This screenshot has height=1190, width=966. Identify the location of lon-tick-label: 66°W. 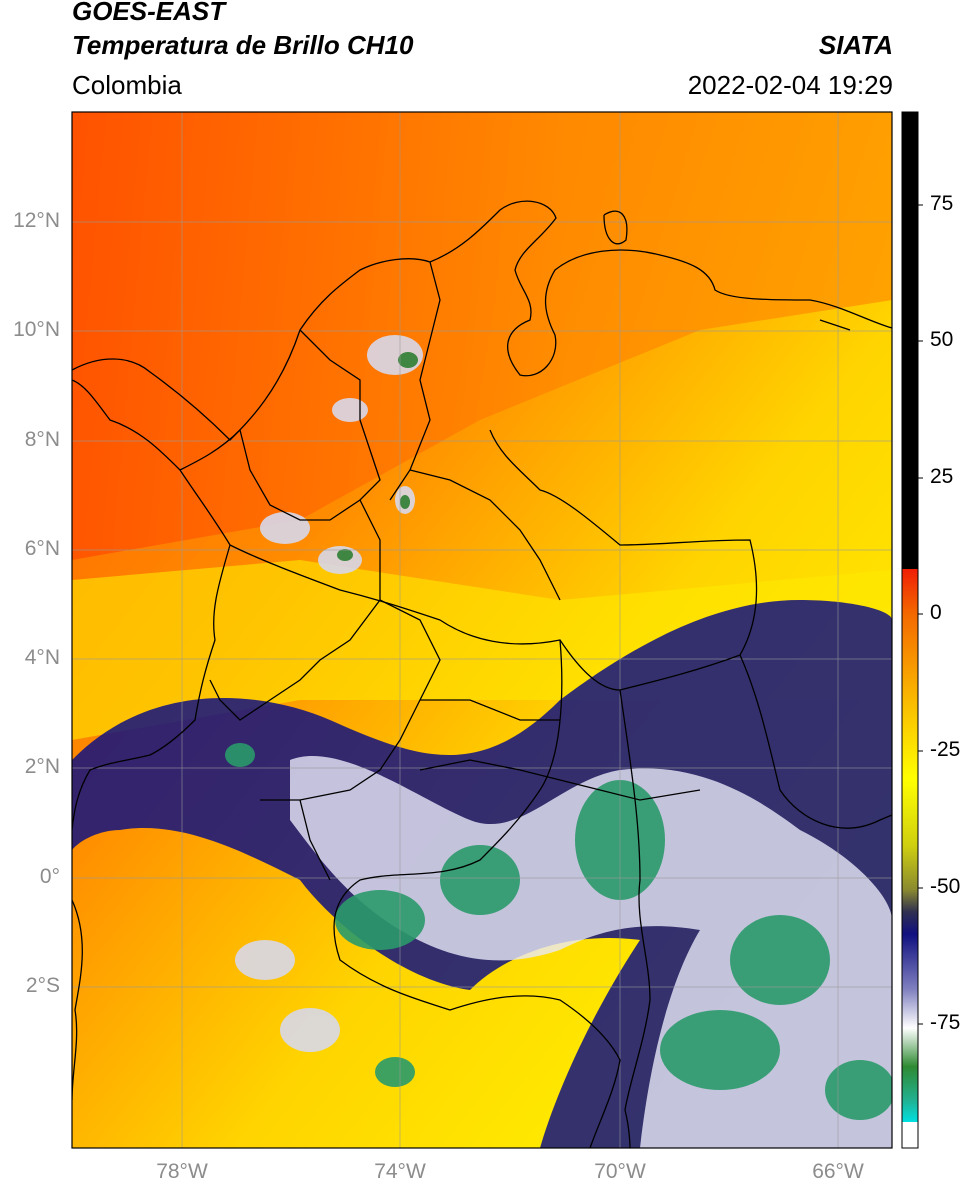
(838, 1171).